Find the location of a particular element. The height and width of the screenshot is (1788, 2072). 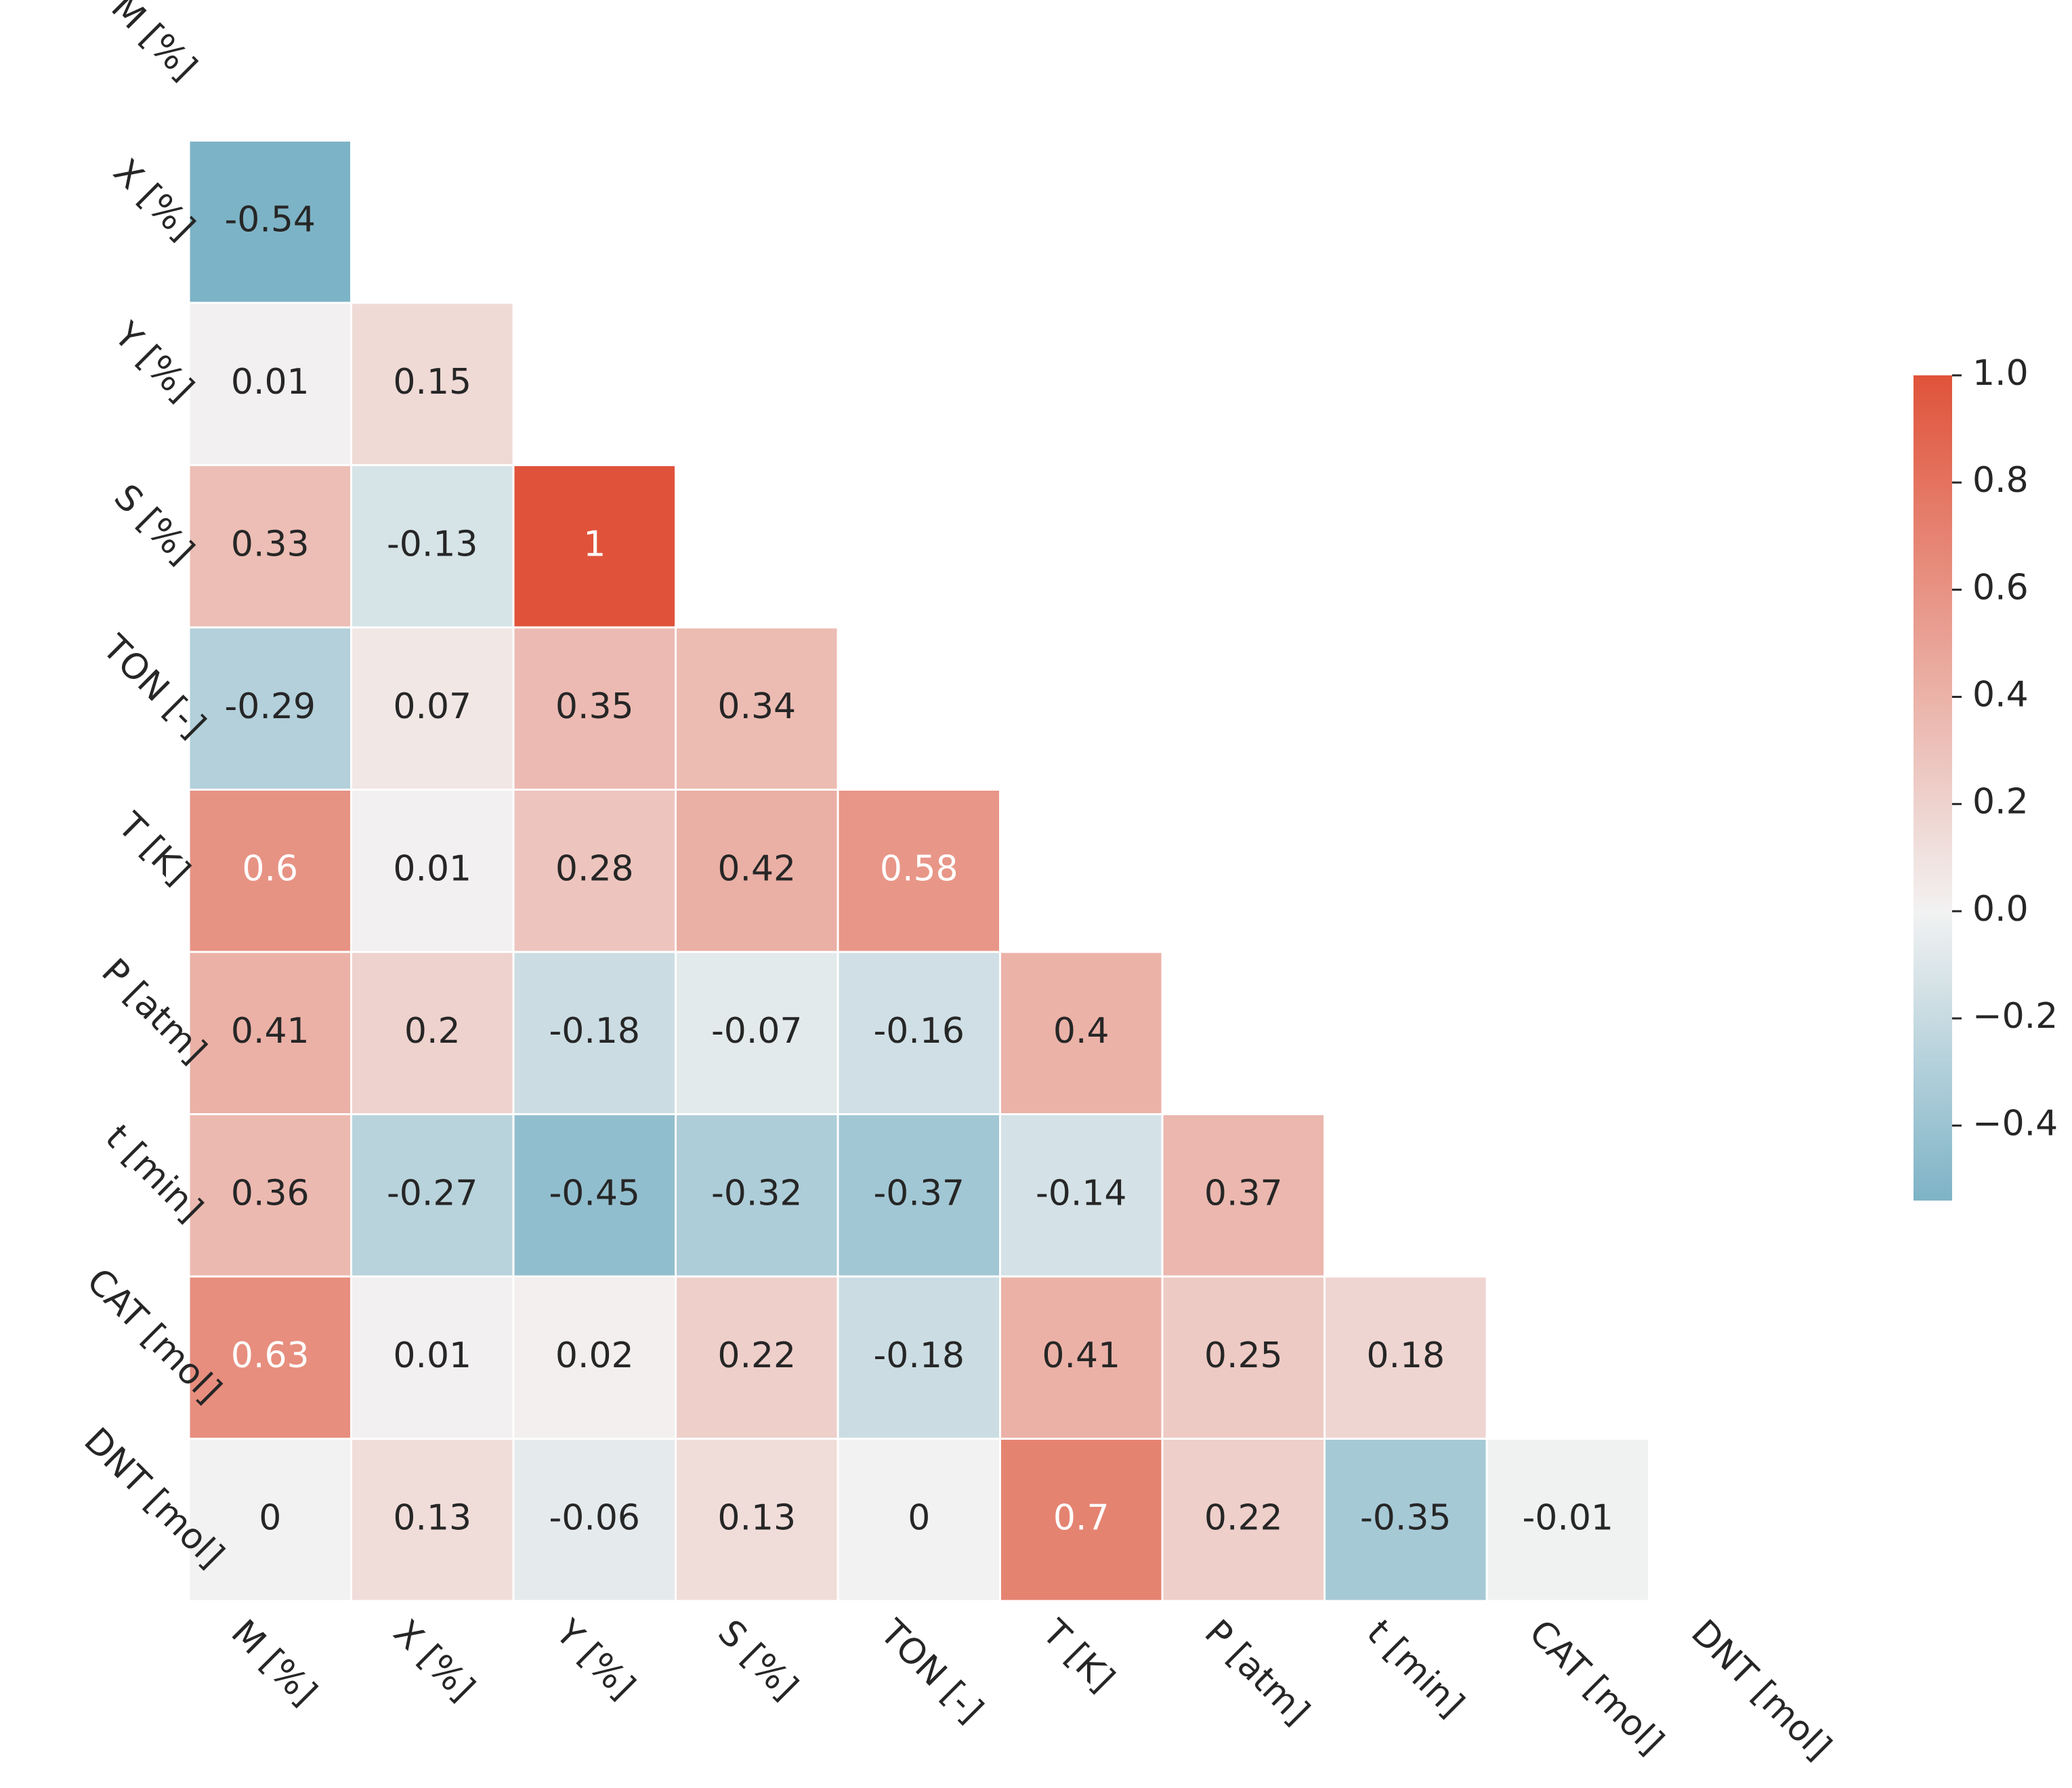

colorbar-tick-label: 1.0 is located at coordinates (2000, 374).